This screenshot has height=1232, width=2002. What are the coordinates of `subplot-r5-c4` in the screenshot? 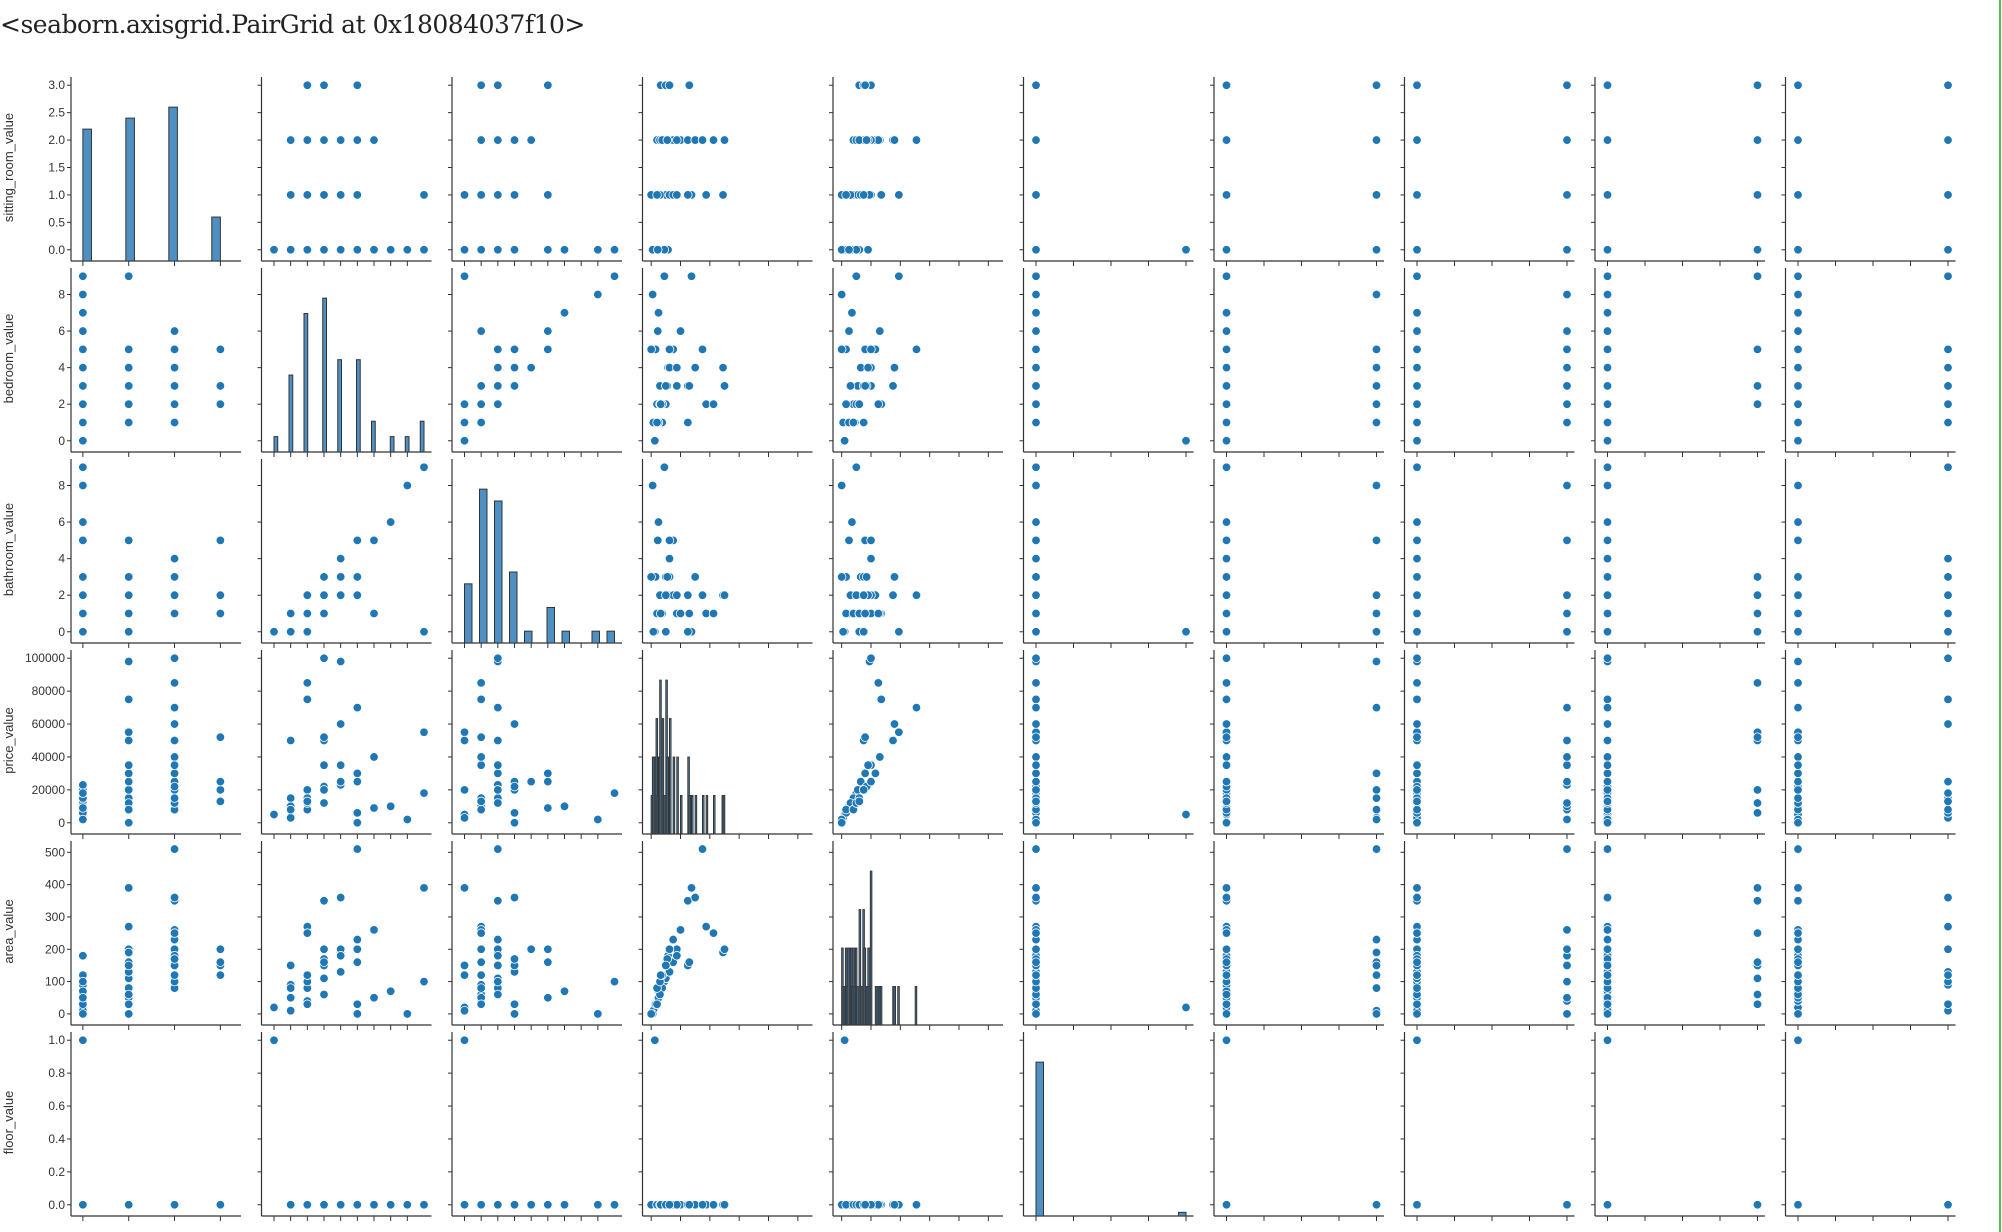 It's located at (916, 1126).